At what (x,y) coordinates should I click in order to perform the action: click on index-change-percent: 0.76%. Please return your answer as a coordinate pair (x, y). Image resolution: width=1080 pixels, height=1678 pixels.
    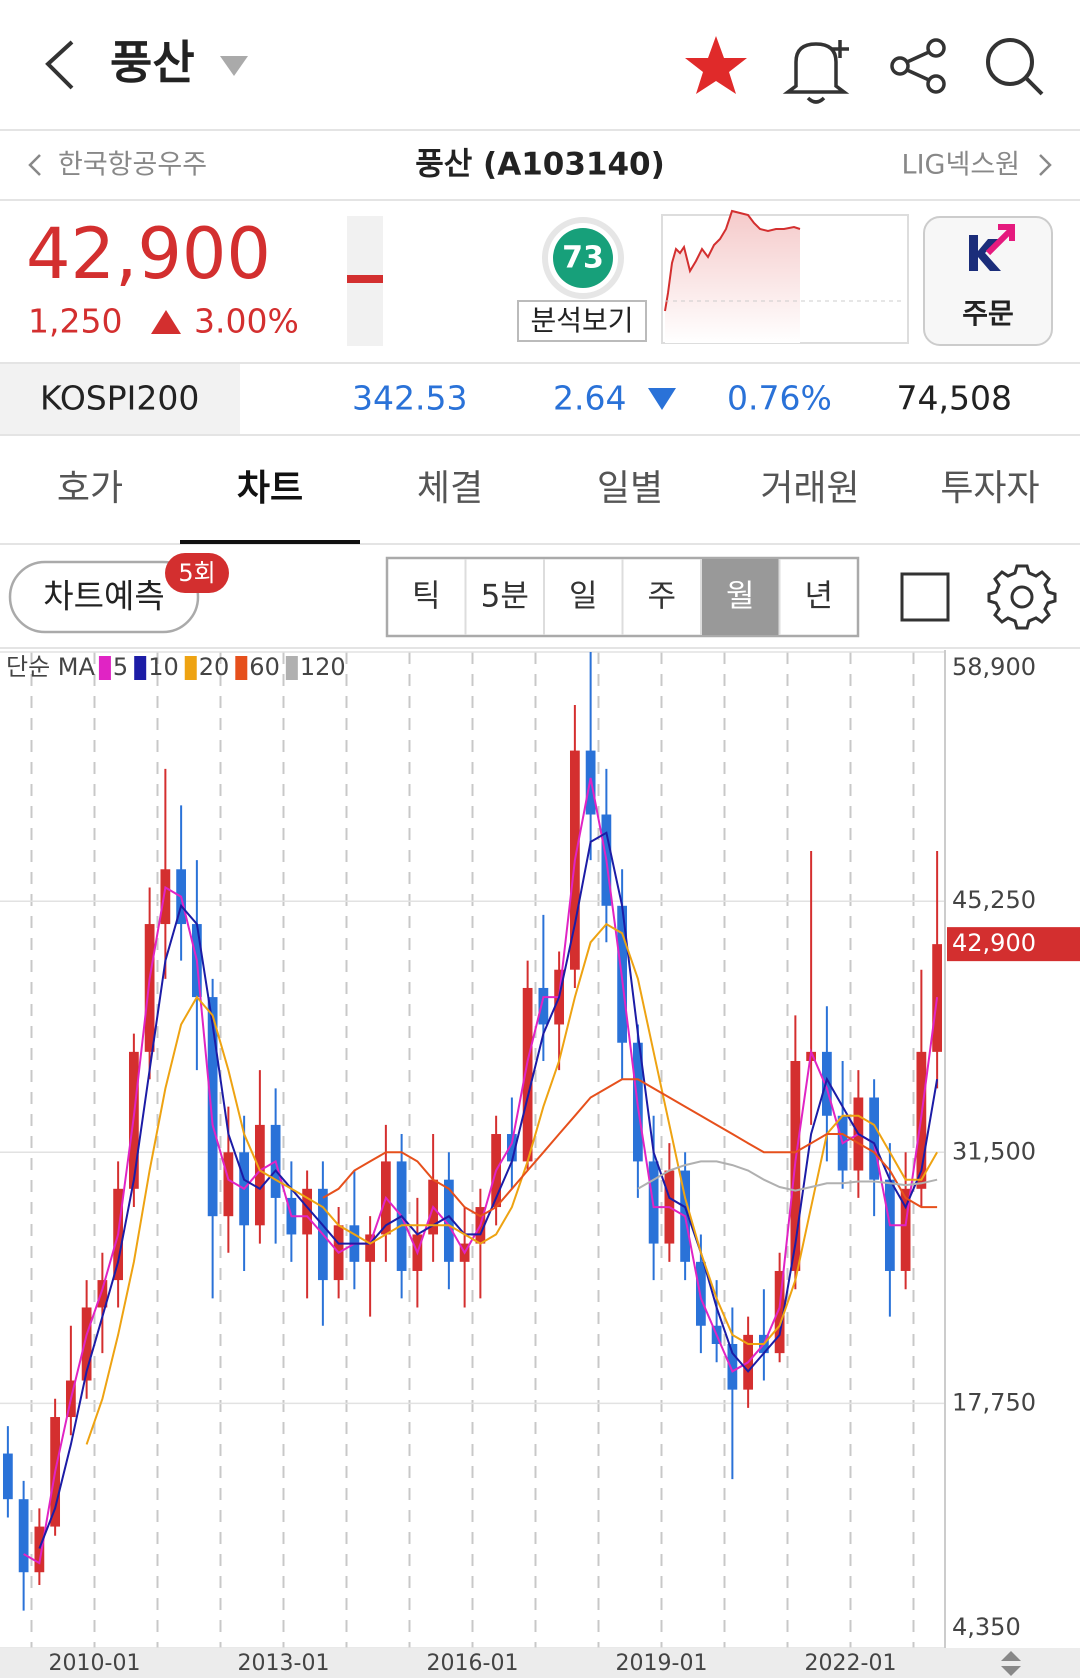
    Looking at the image, I should click on (779, 398).